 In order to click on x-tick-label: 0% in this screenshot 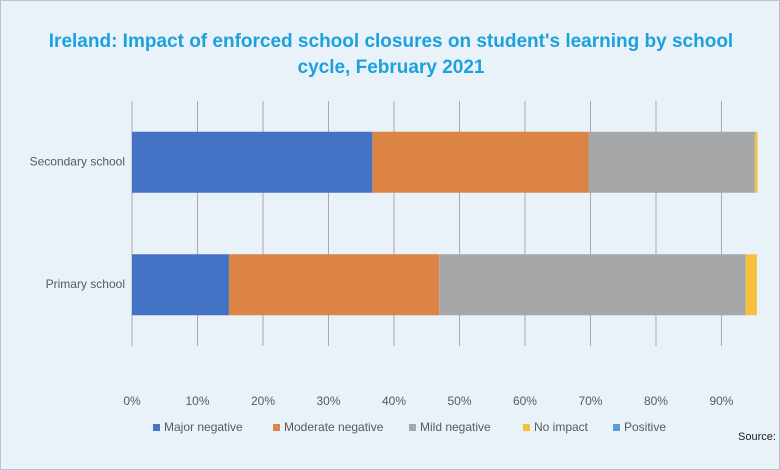, I will do `click(132, 401)`.